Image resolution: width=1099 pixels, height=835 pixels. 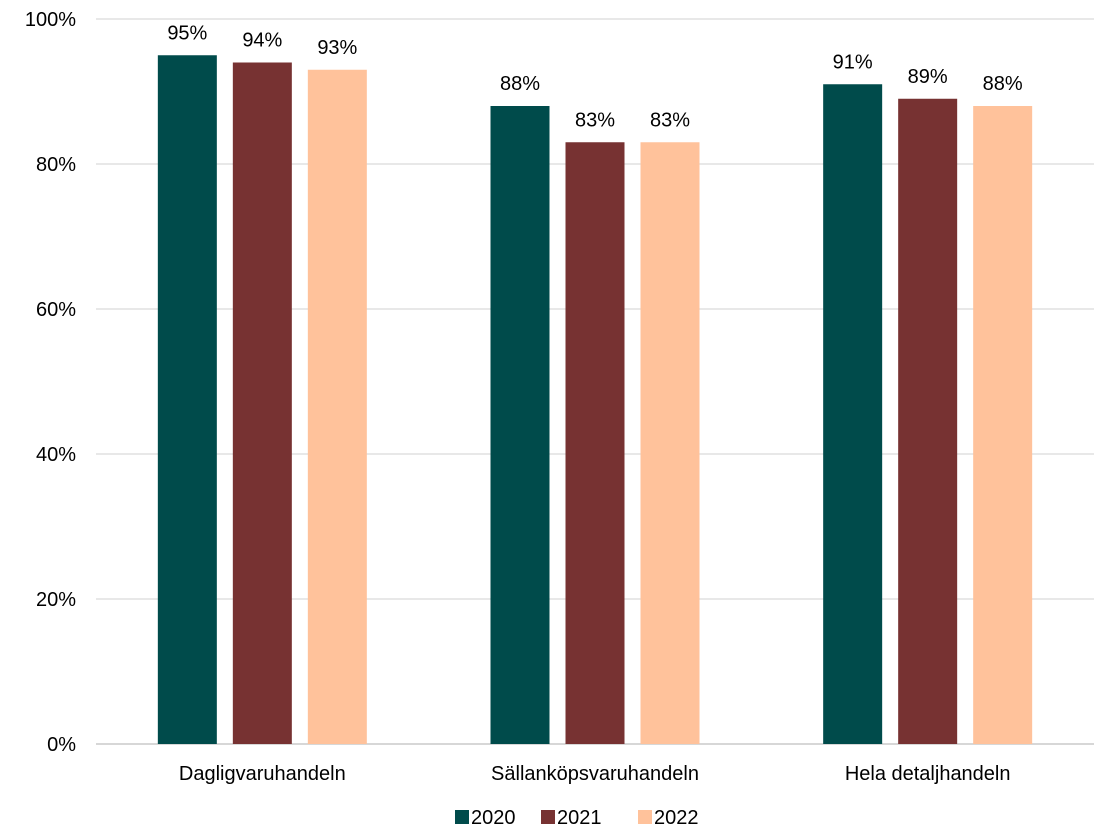 I want to click on legend-swatch-2022, so click(x=645, y=817).